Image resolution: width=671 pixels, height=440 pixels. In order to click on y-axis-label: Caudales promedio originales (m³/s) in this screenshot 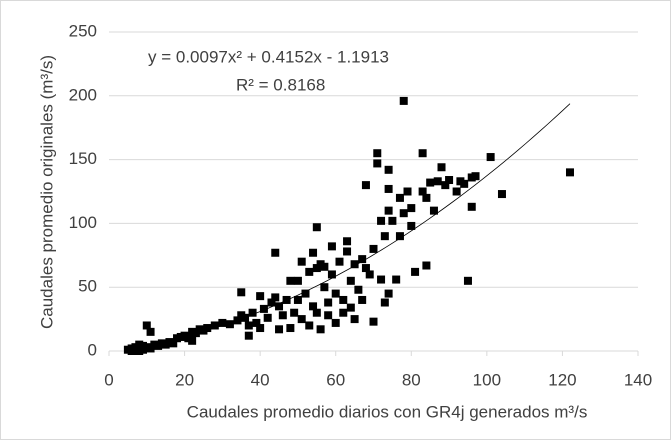, I will do `click(46, 192)`.